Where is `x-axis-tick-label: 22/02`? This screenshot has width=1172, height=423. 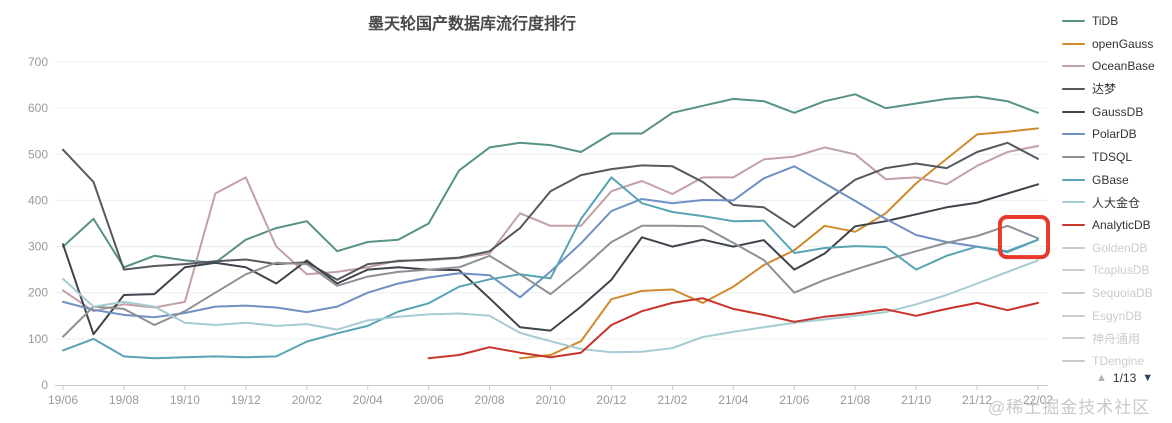
x-axis-tick-label: 22/02 is located at coordinates (1038, 400).